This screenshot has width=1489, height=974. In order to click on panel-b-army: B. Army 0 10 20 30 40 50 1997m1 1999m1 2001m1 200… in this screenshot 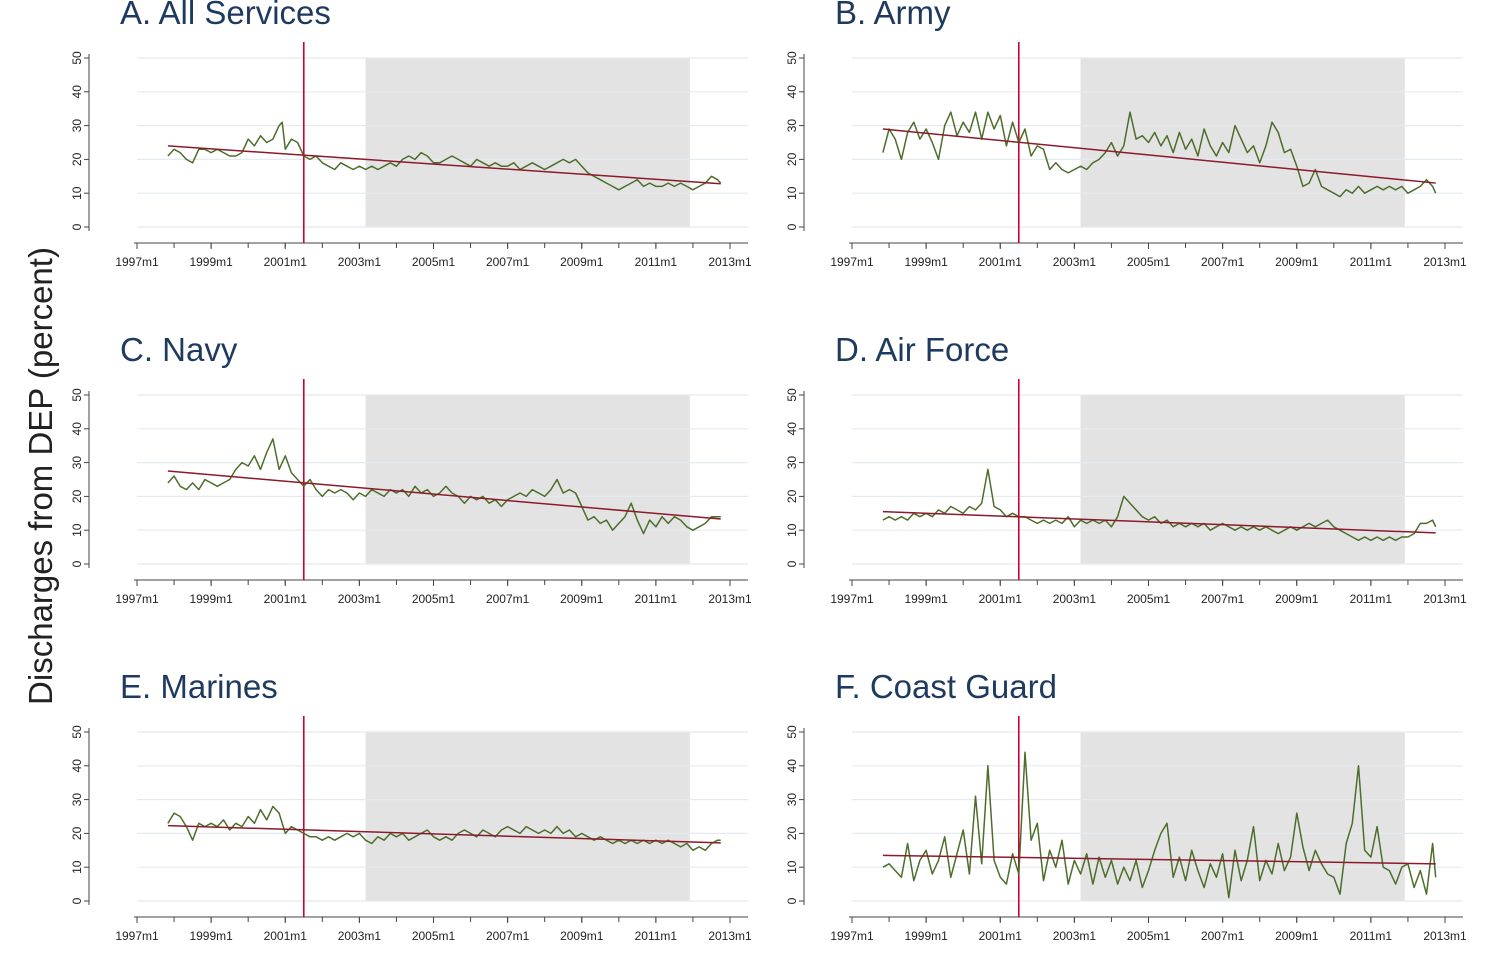, I will do `click(1137, 150)`.